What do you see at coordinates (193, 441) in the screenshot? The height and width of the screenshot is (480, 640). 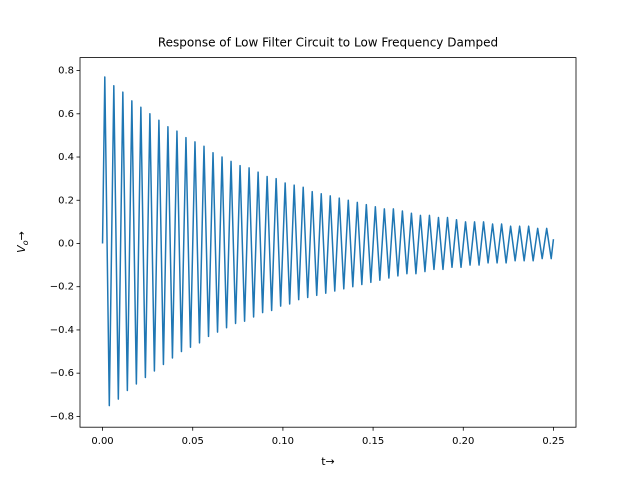 I see `x-tick-label: 0.05` at bounding box center [193, 441].